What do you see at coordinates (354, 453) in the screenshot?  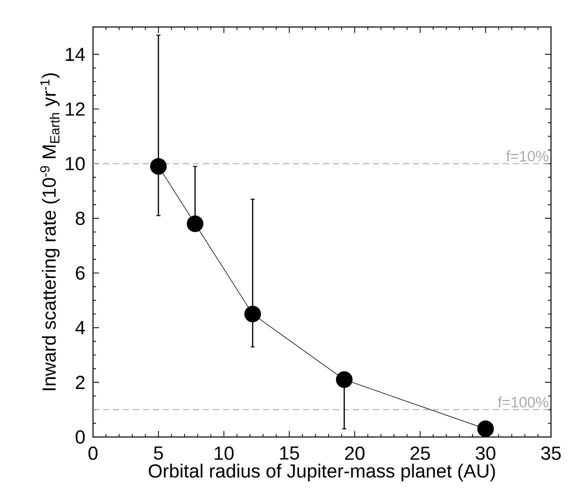 I see `x-tick-label: 20` at bounding box center [354, 453].